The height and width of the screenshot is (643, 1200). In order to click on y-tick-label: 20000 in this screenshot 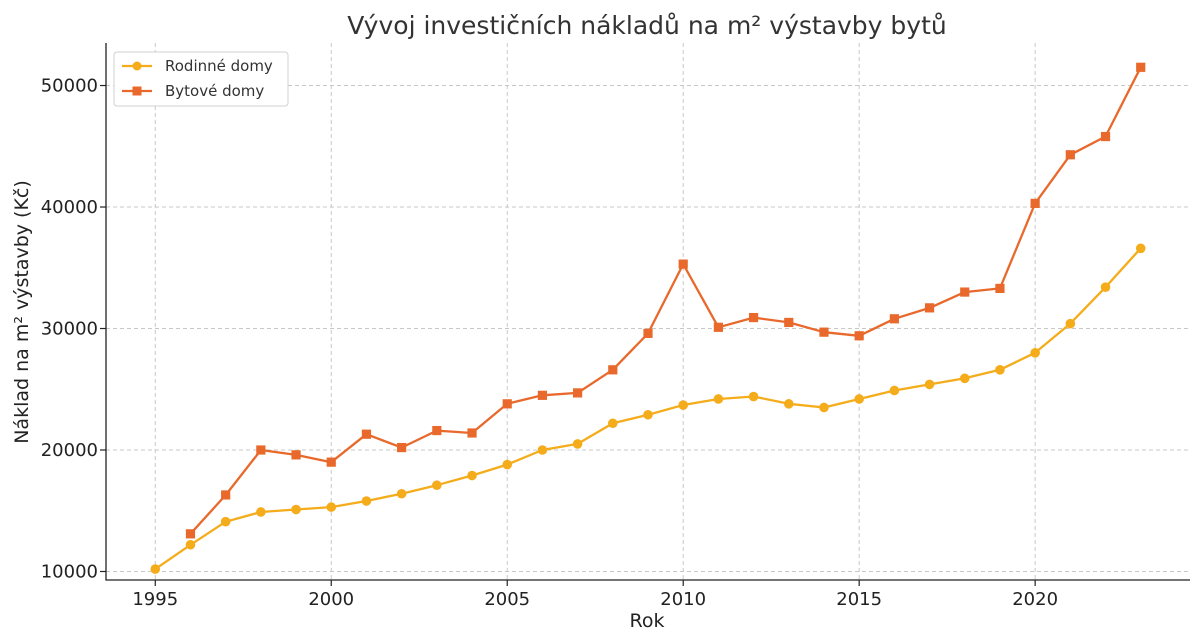, I will do `click(69, 450)`.